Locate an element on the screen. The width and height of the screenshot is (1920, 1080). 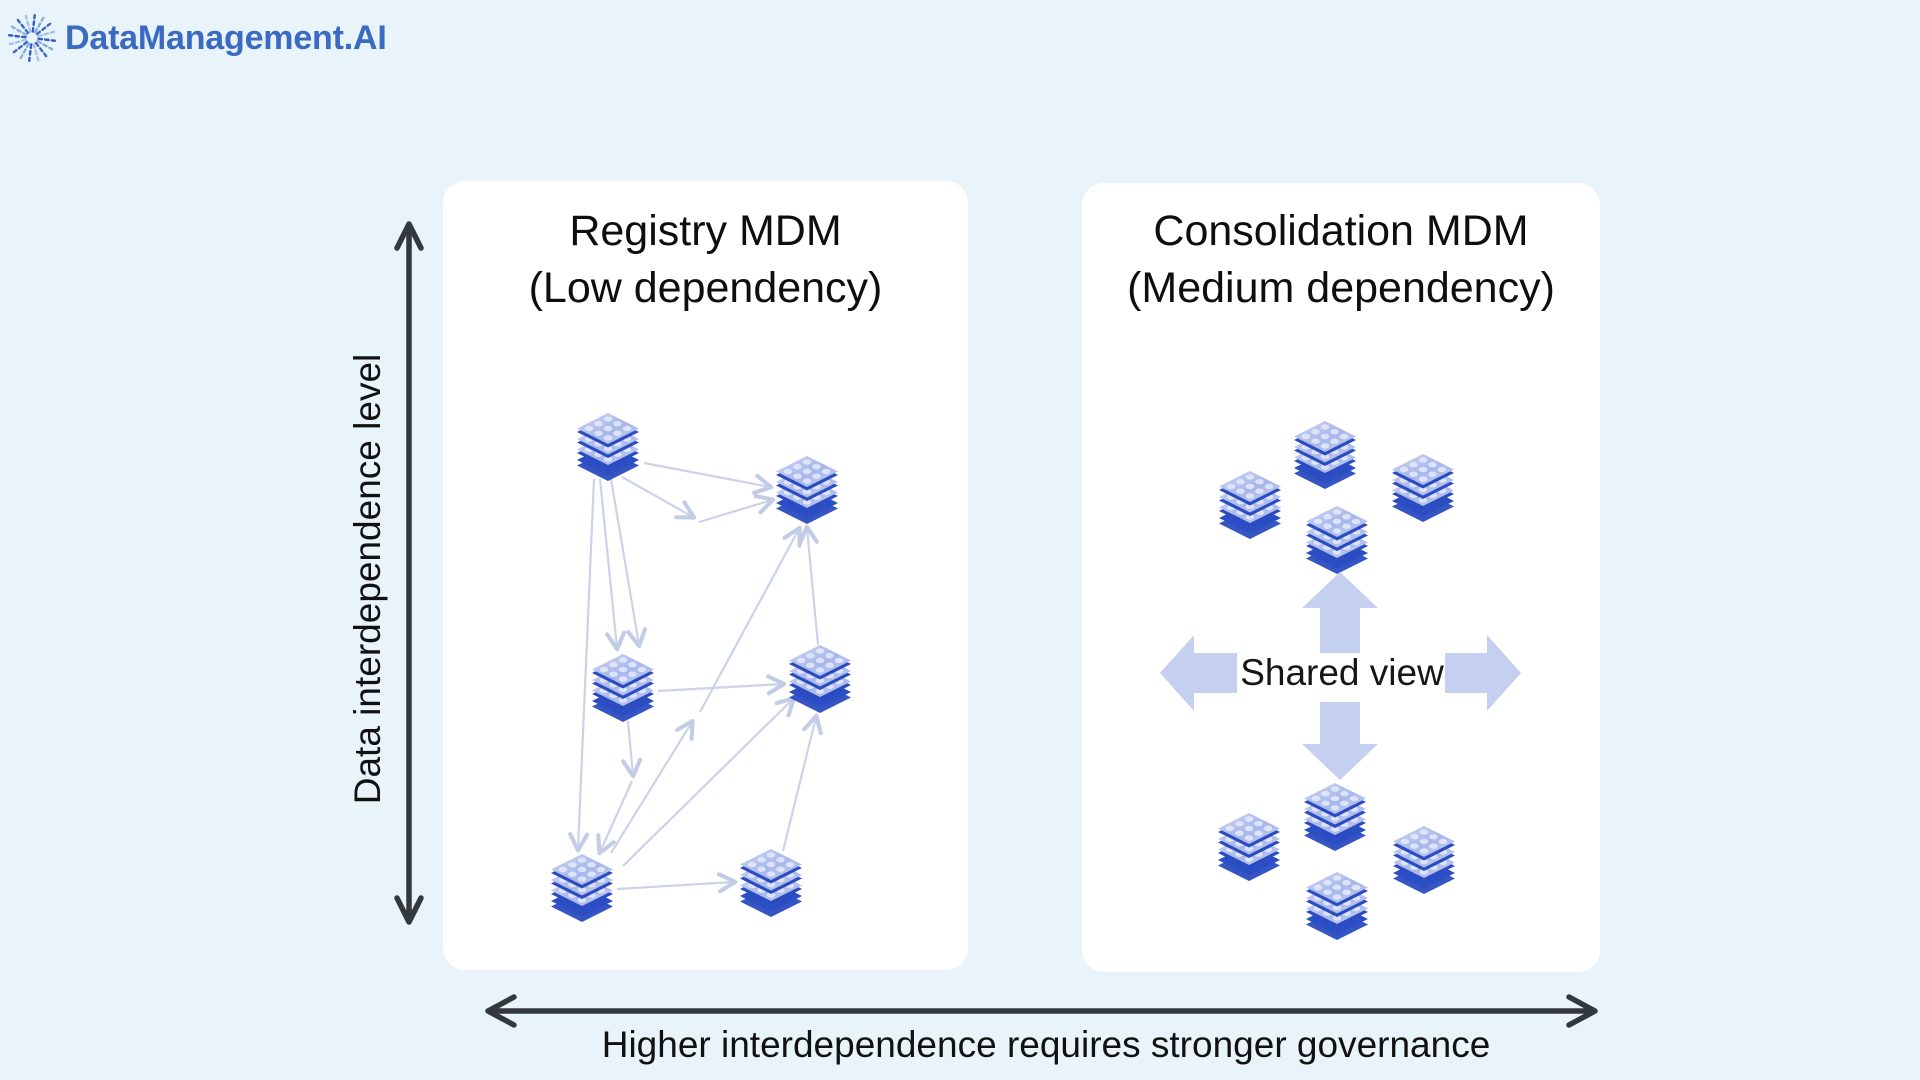
logo: DataManagement.AI is located at coordinates (196, 38).